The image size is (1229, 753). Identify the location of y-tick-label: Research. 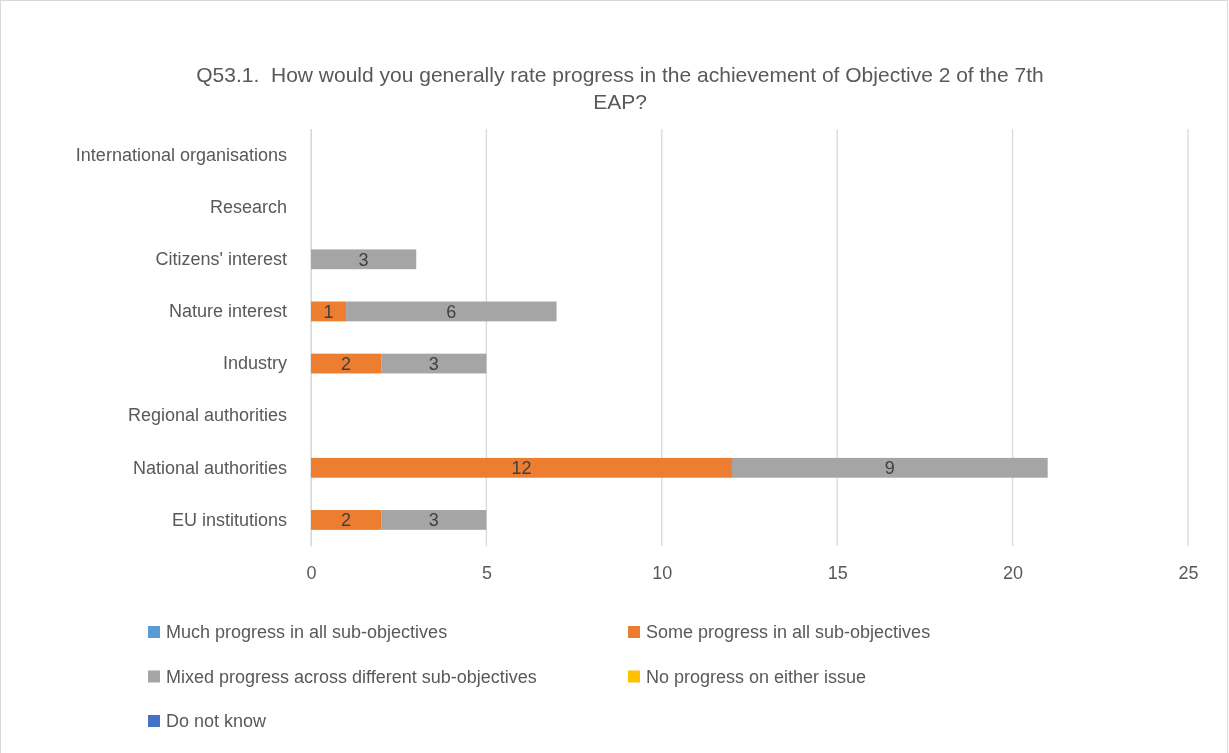
(248, 206).